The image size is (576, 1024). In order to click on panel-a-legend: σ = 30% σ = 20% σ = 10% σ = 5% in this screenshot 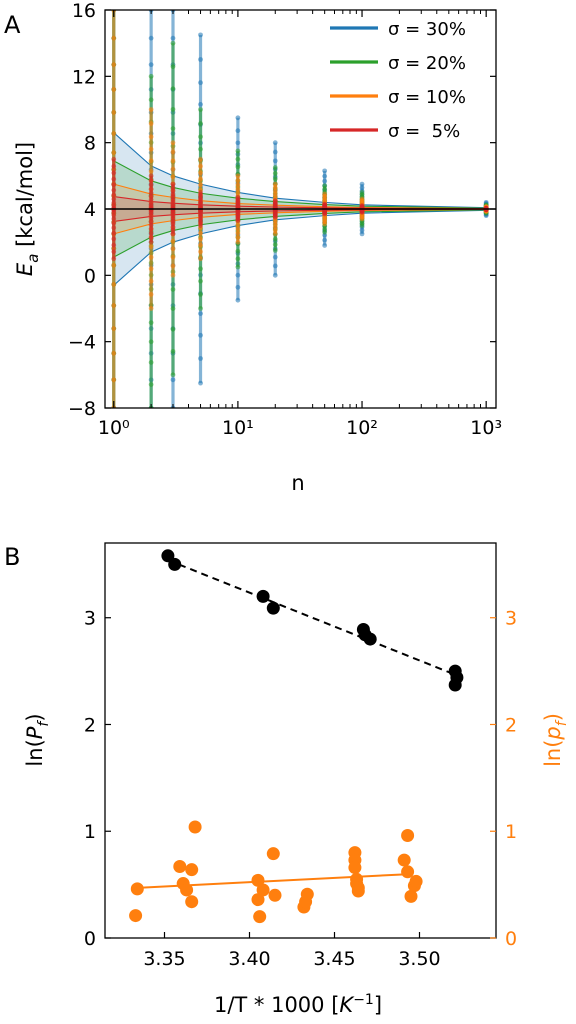, I will do `click(398, 80)`.